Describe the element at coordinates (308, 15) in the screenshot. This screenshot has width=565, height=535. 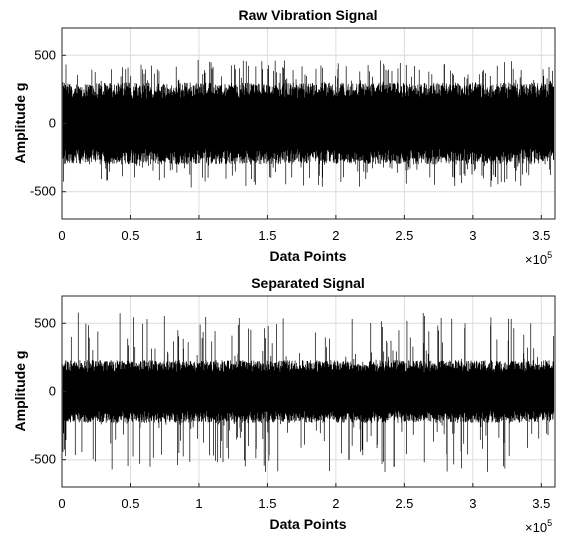
I see `chart-title: Raw Vibration Signal` at that location.